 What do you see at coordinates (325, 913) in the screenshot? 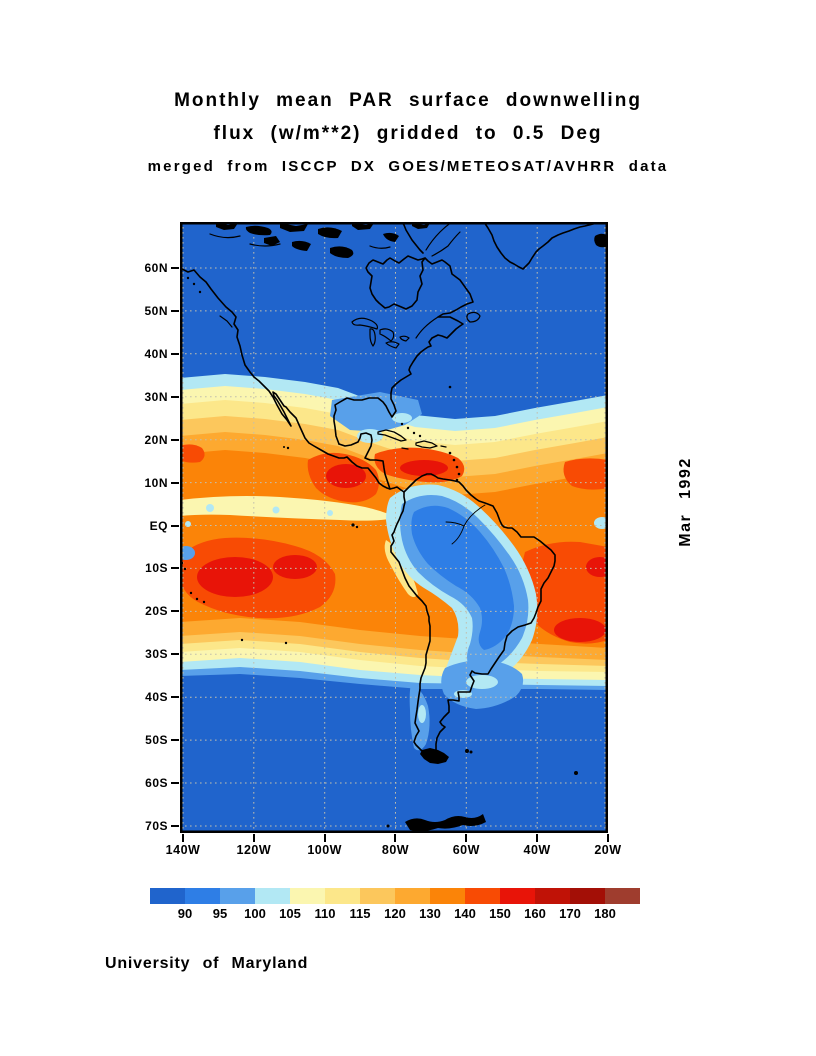
I see `colorbar-value-label: 110` at bounding box center [325, 913].